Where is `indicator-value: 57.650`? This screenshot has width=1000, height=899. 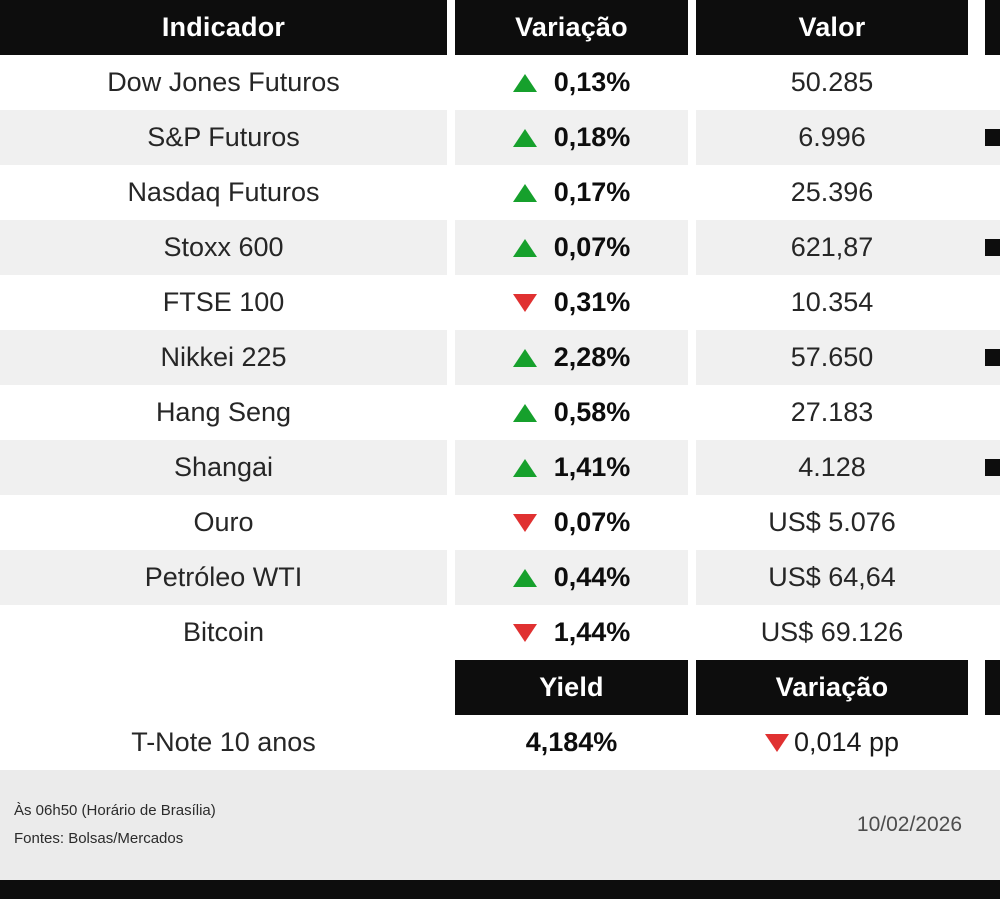
indicator-value: 57.650 is located at coordinates (832, 357).